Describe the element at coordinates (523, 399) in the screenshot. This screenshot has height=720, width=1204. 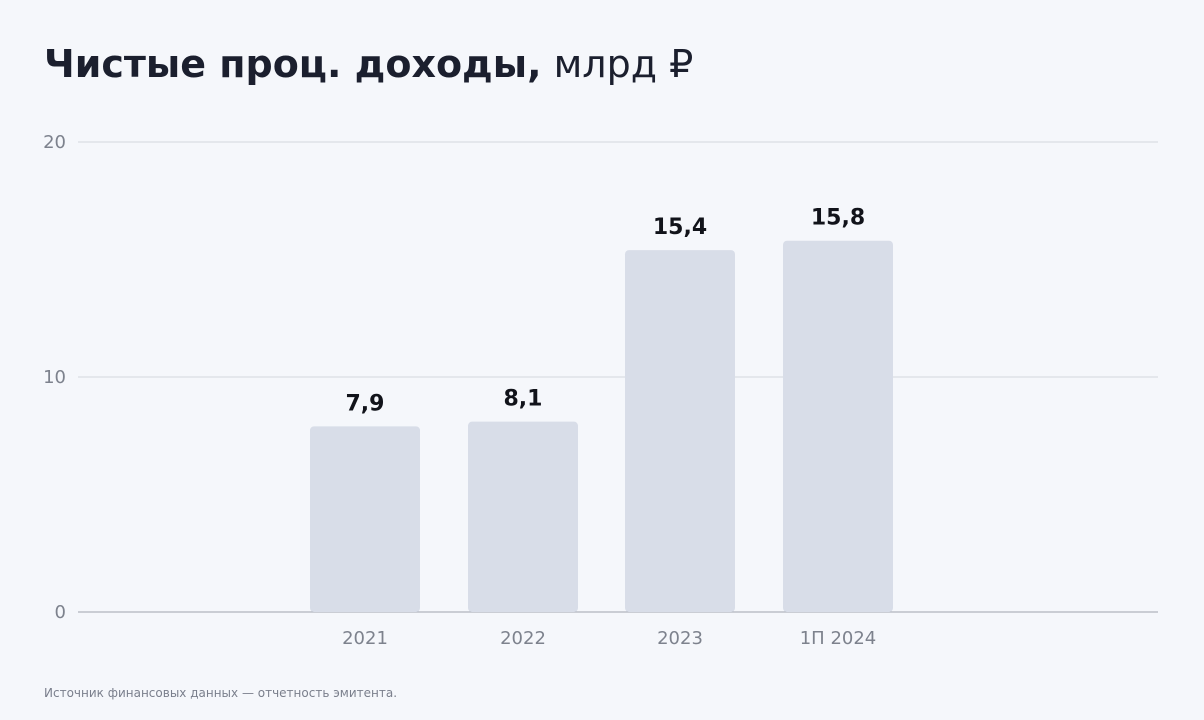
I see `data-label: 8,1` at that location.